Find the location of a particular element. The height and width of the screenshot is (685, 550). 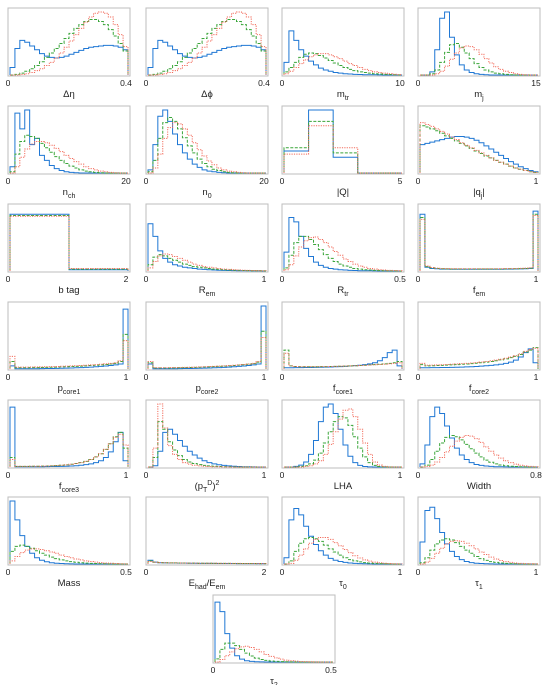

histogram-panel: 0 1 pcore1 is located at coordinates (68, 348).